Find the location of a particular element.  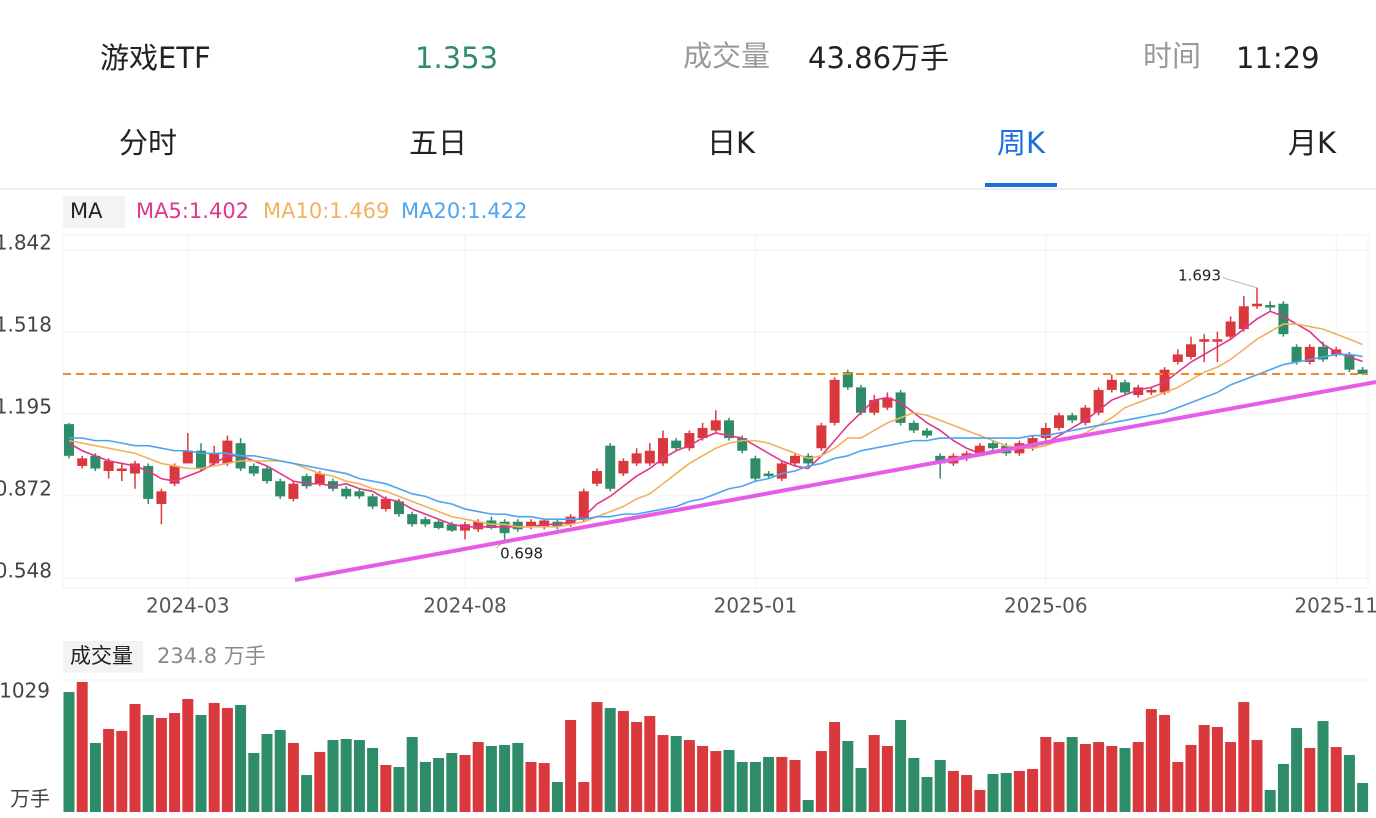

header-bar is located at coordinates (688, 55).